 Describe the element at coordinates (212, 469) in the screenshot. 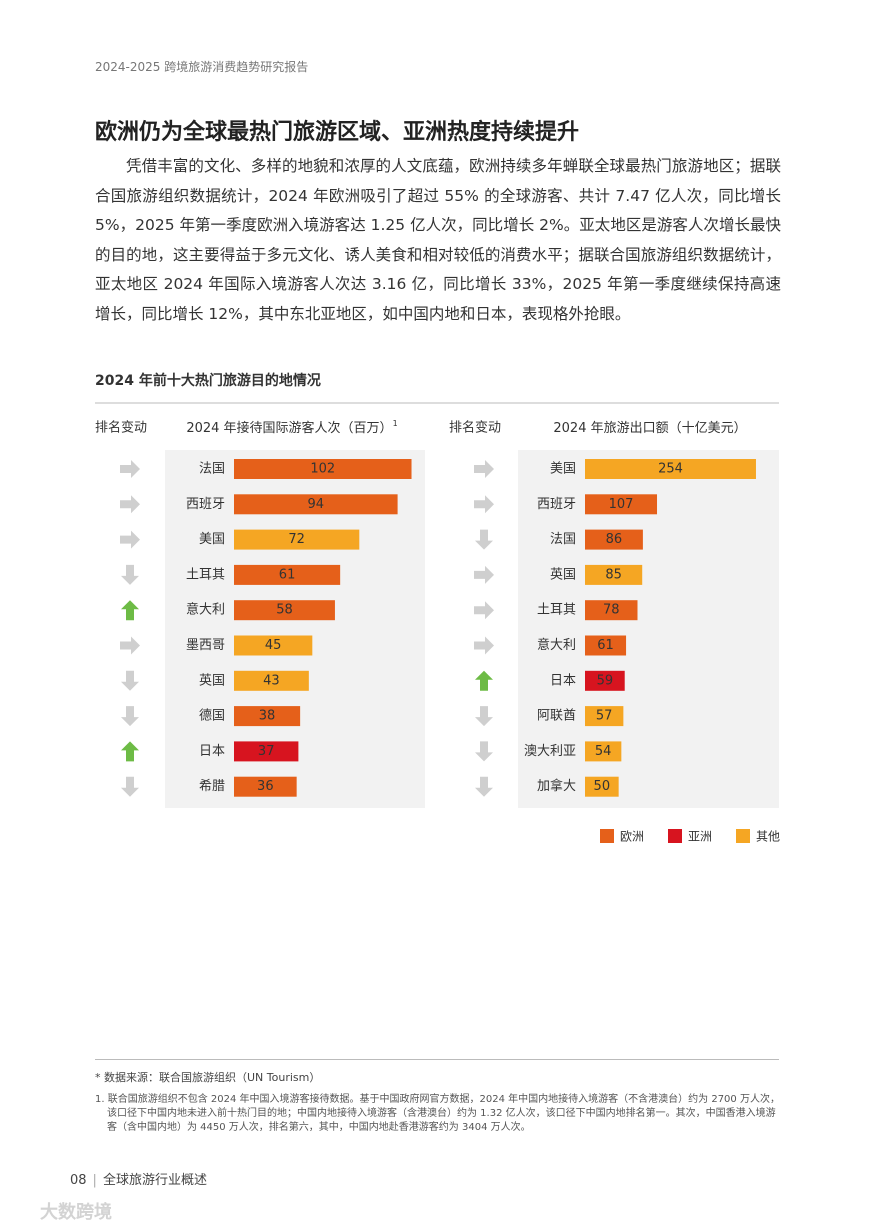

I see `category-label: 法国` at that location.